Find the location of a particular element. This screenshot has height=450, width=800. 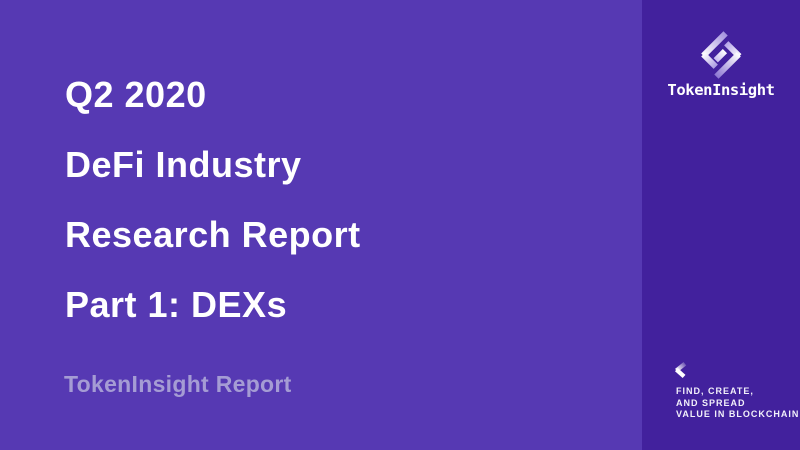

brand-block: TokenInsight is located at coordinates (721, 64).